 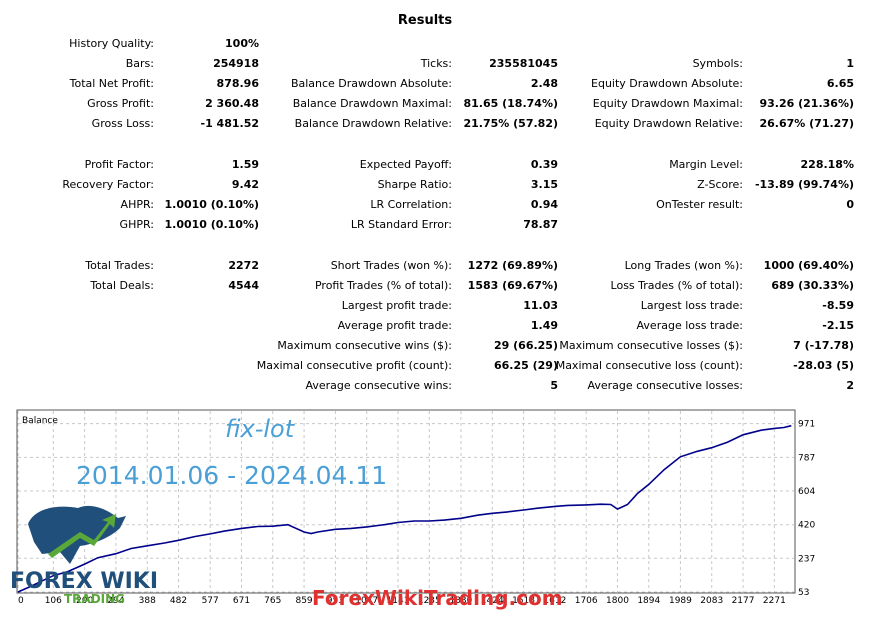 What do you see at coordinates (512, 285) in the screenshot?
I see `stat-value: 1583 (69.67%)` at bounding box center [512, 285].